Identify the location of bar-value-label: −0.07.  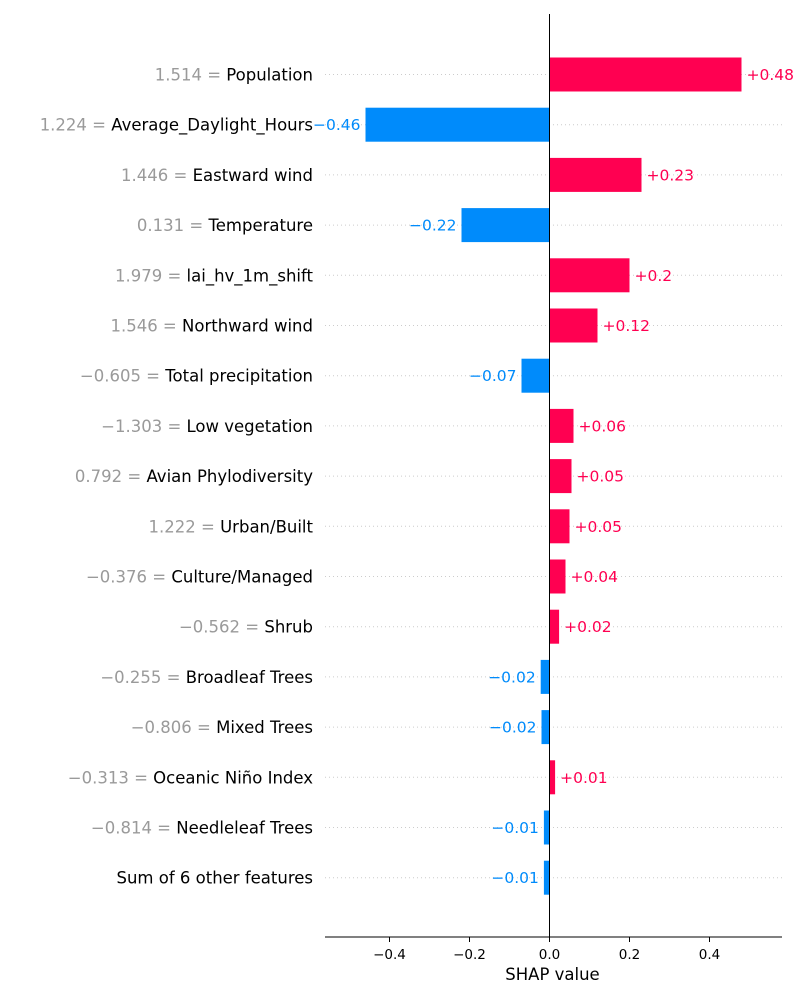
(493, 376).